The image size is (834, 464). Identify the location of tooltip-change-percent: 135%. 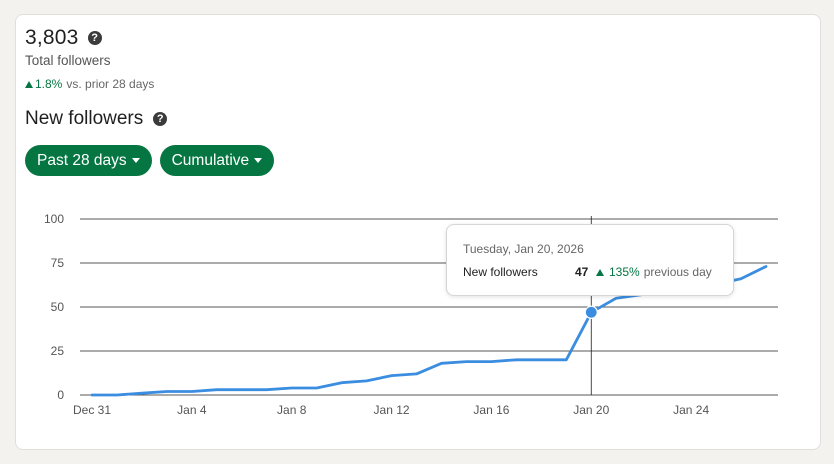
(624, 272).